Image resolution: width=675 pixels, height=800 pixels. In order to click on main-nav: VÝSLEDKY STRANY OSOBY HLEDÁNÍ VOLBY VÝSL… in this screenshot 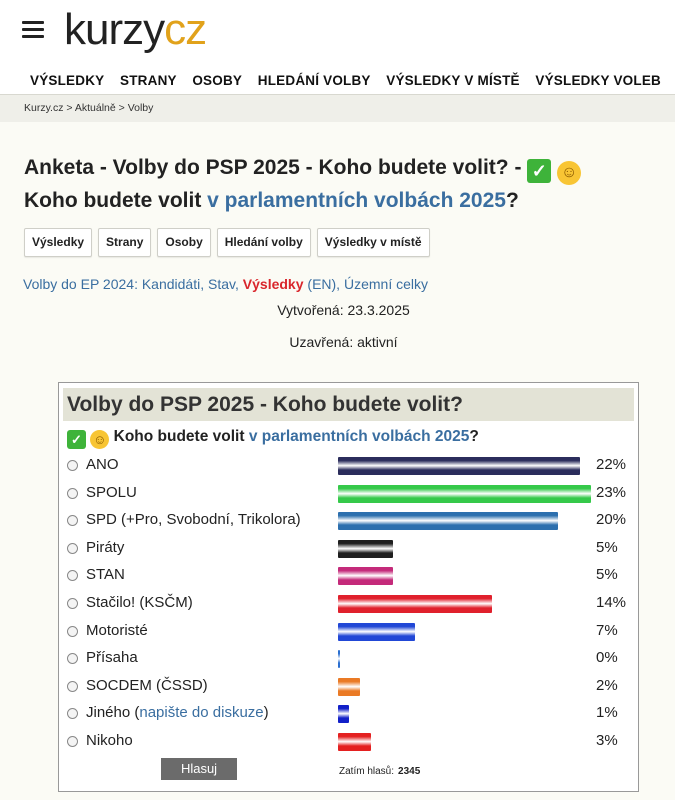, I will do `click(337, 80)`.